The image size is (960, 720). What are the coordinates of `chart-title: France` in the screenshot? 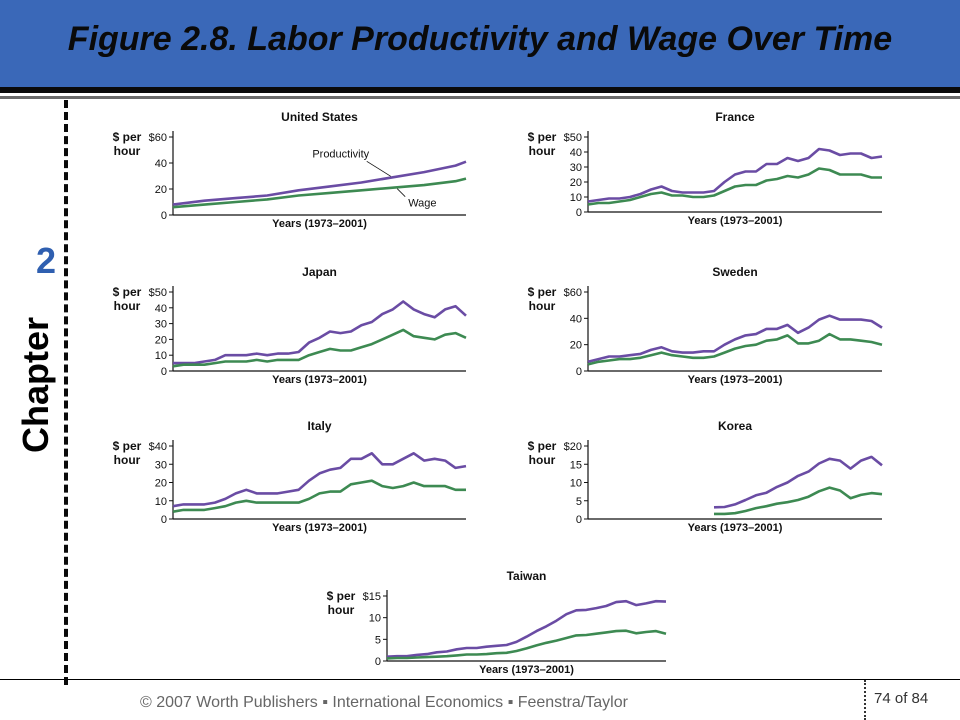 It's located at (735, 117).